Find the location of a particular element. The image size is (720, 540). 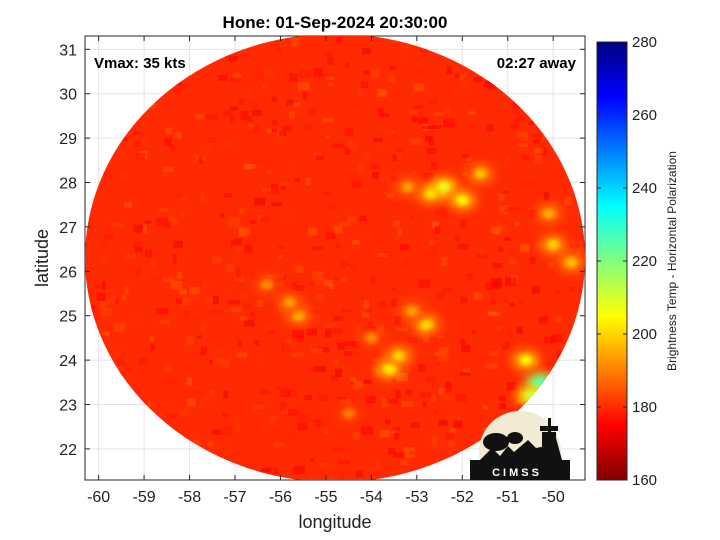

x-tick-label: -53 is located at coordinates (416, 497).